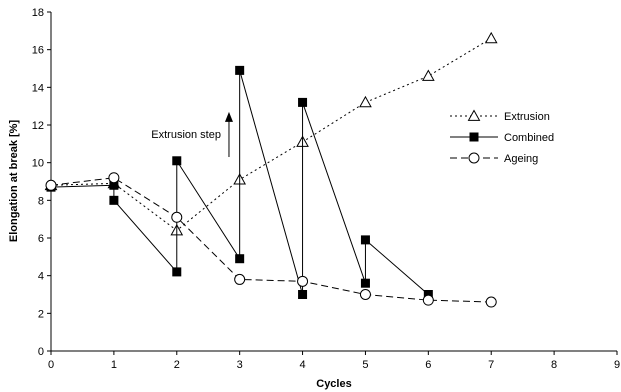 The height and width of the screenshot is (392, 621). What do you see at coordinates (474, 158) in the screenshot?
I see `legend-marker-ageing` at bounding box center [474, 158].